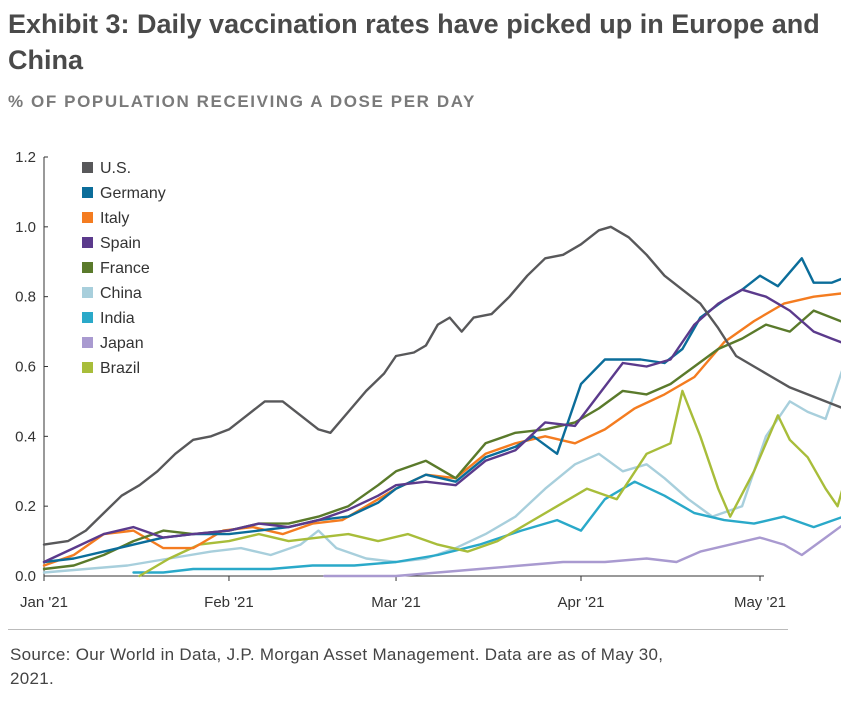  Describe the element at coordinates (760, 602) in the screenshot. I see `x-tick-label: May '21` at that location.